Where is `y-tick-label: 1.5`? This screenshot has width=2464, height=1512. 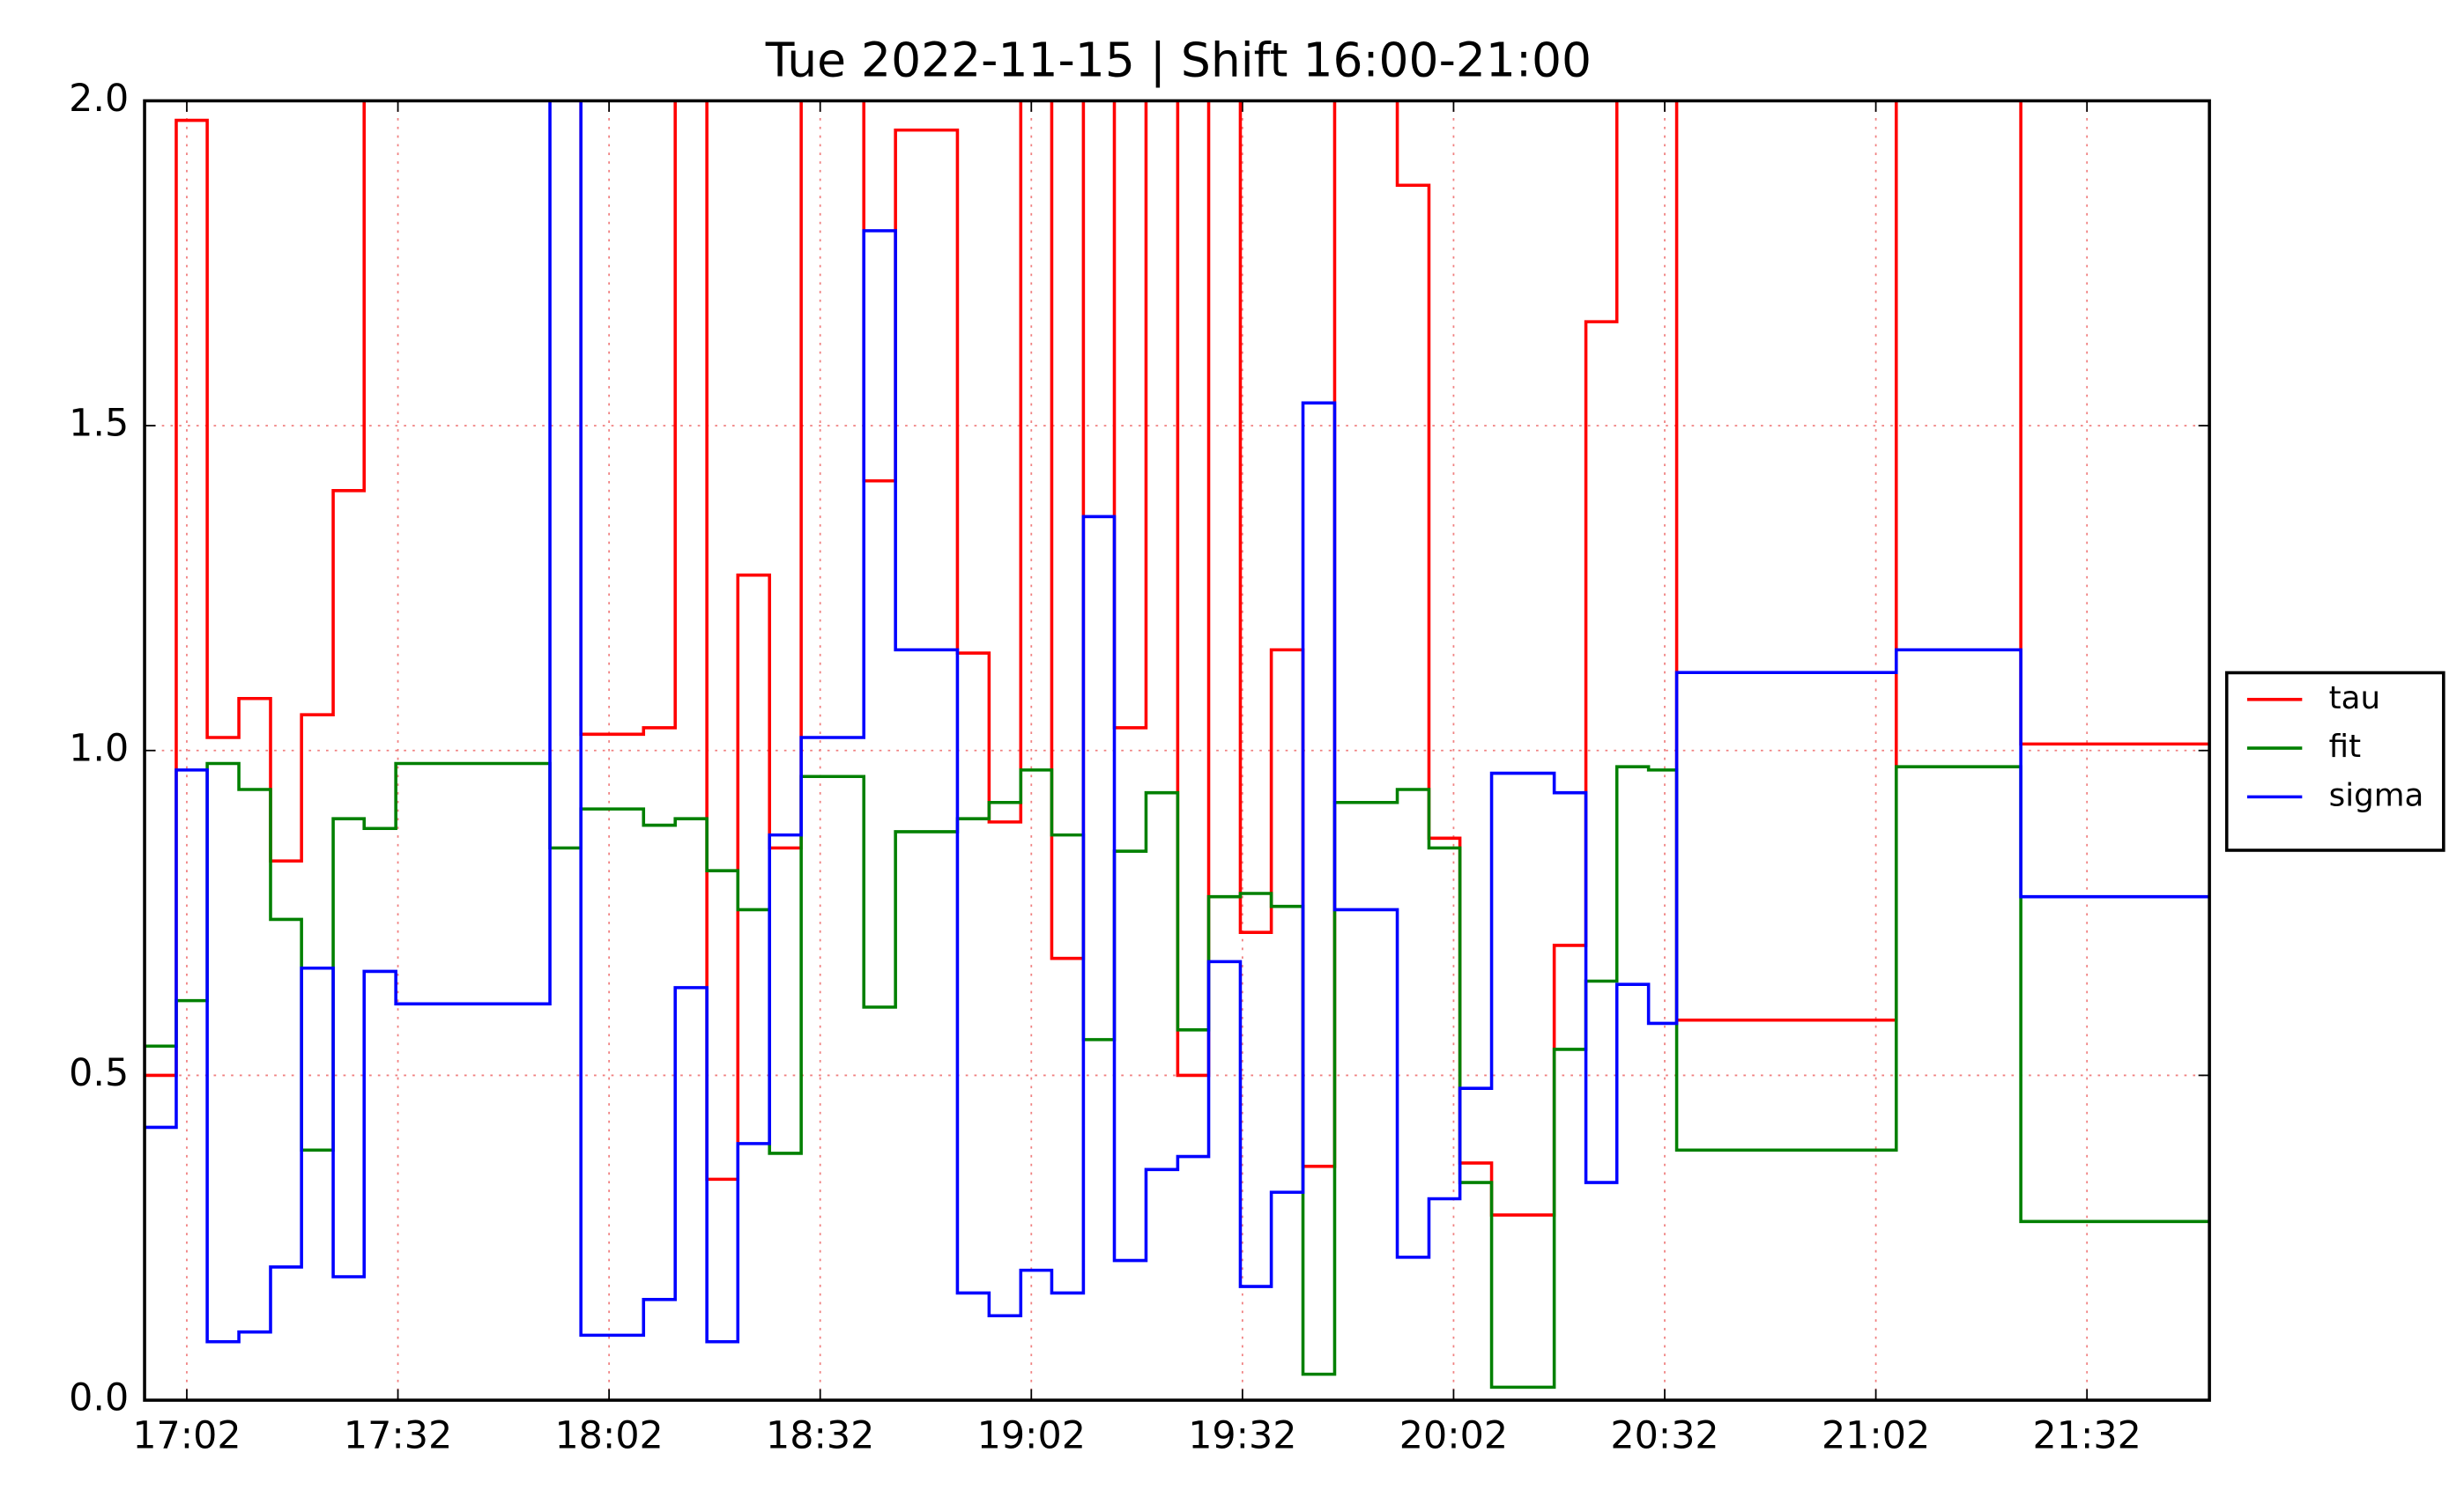
y-tick-label: 1.5 is located at coordinates (99, 424).